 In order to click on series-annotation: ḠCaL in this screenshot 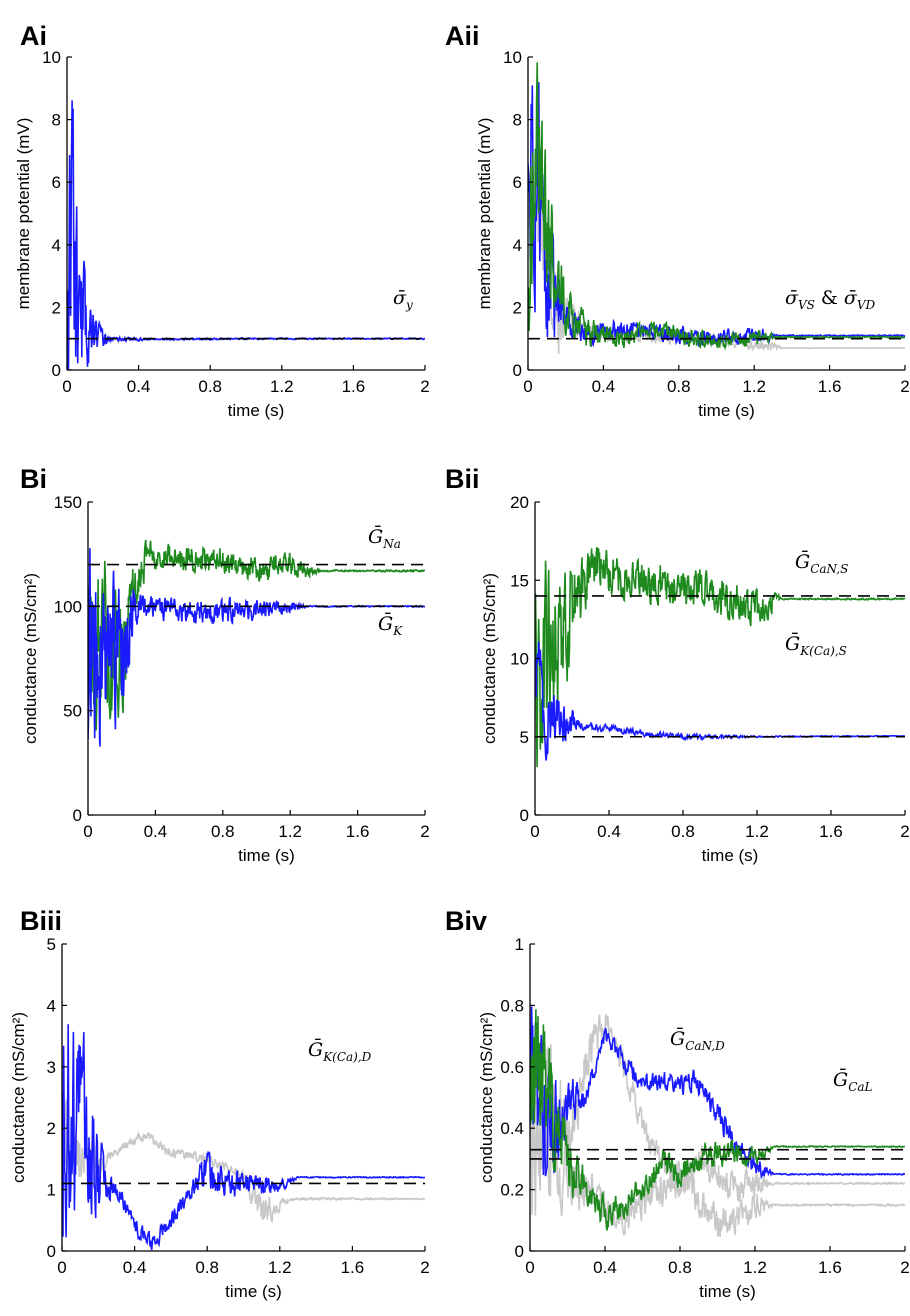, I will do `click(853, 1080)`.